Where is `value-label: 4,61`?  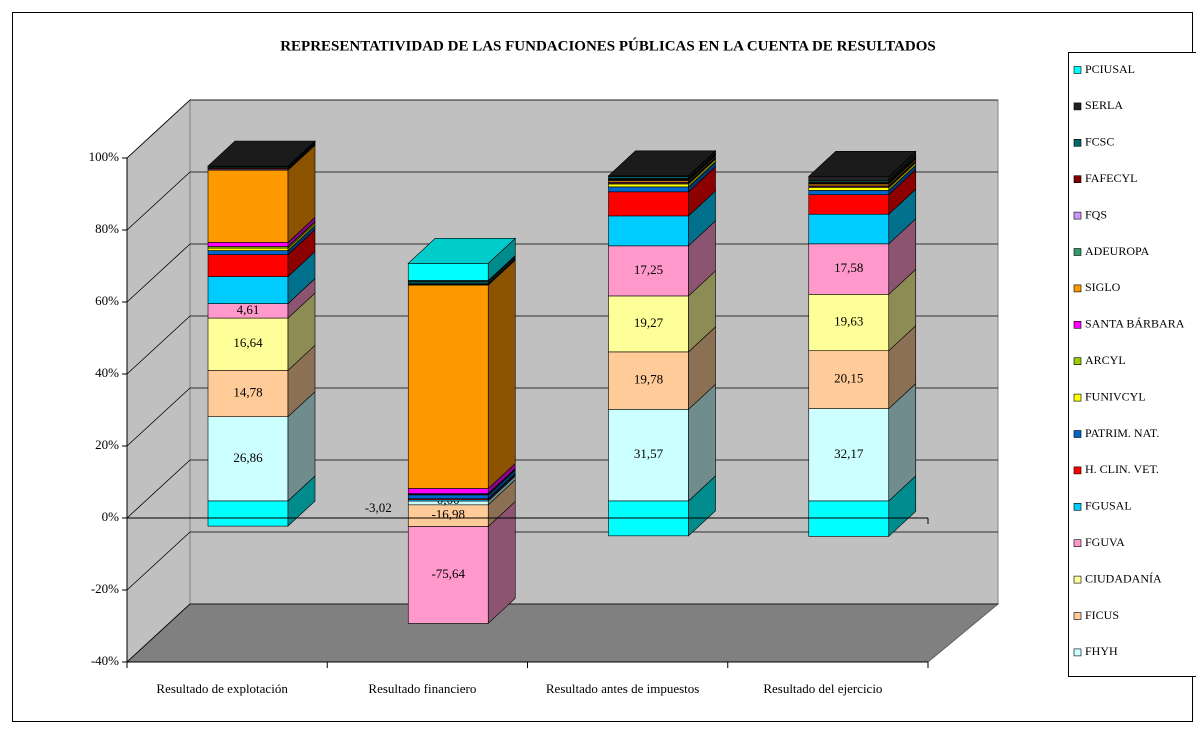 value-label: 4,61 is located at coordinates (248, 309).